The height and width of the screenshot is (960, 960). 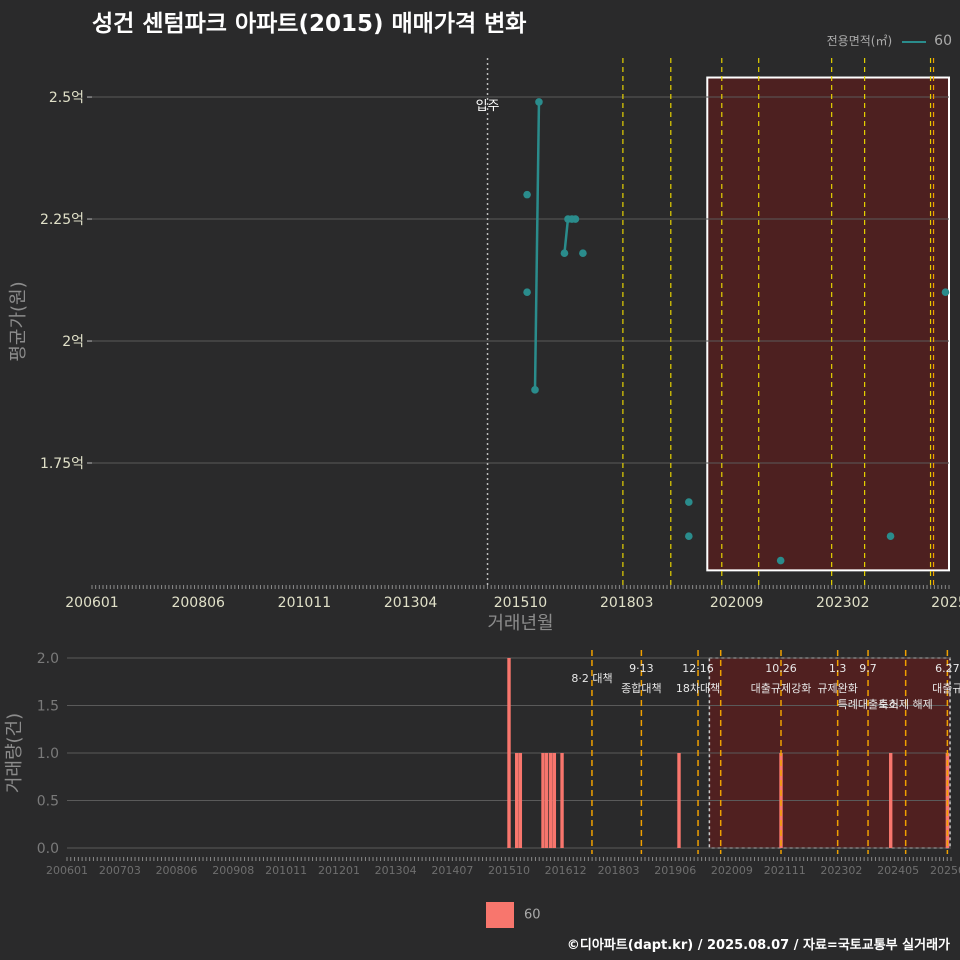 What do you see at coordinates (781, 688) in the screenshot?
I see `policy-name-label: 대출규제강화` at bounding box center [781, 688].